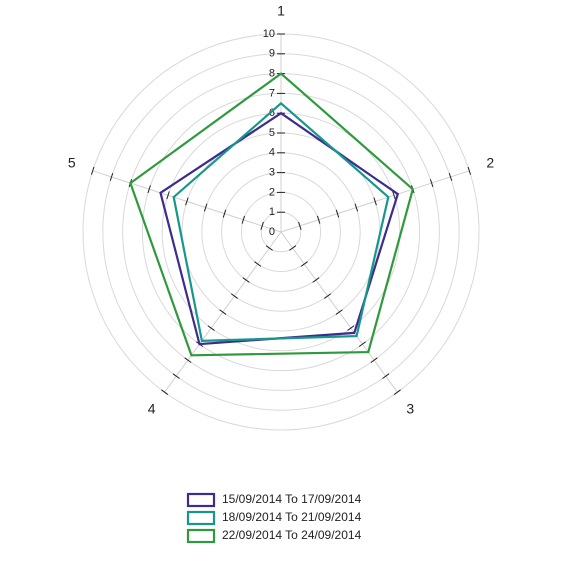  I want to click on r-tick-label: 7, so click(272, 93).